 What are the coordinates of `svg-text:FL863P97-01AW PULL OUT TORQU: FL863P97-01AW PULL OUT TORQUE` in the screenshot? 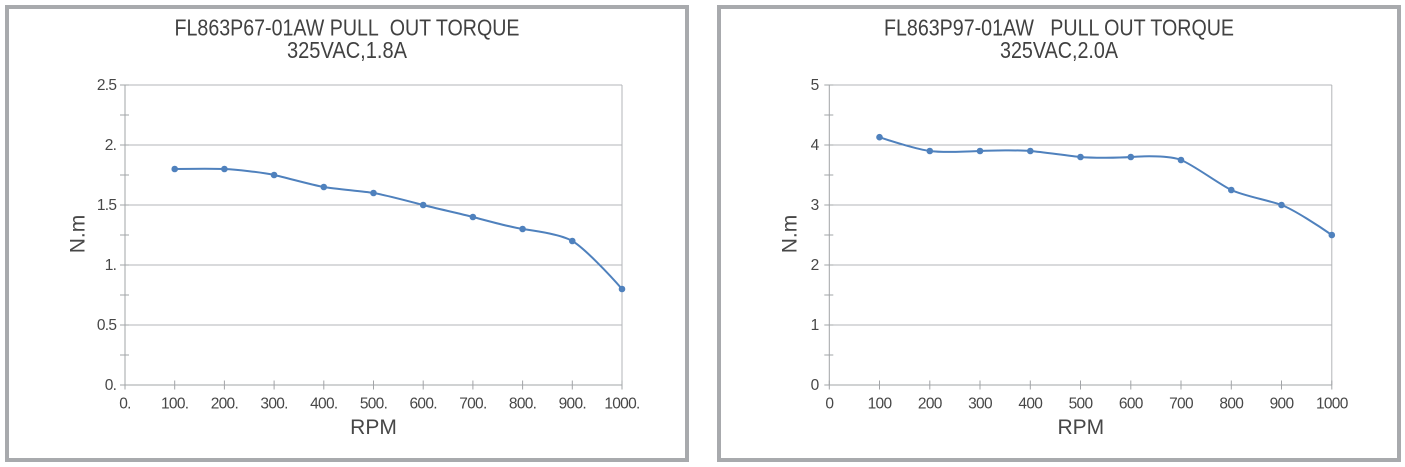 It's located at (1059, 27).